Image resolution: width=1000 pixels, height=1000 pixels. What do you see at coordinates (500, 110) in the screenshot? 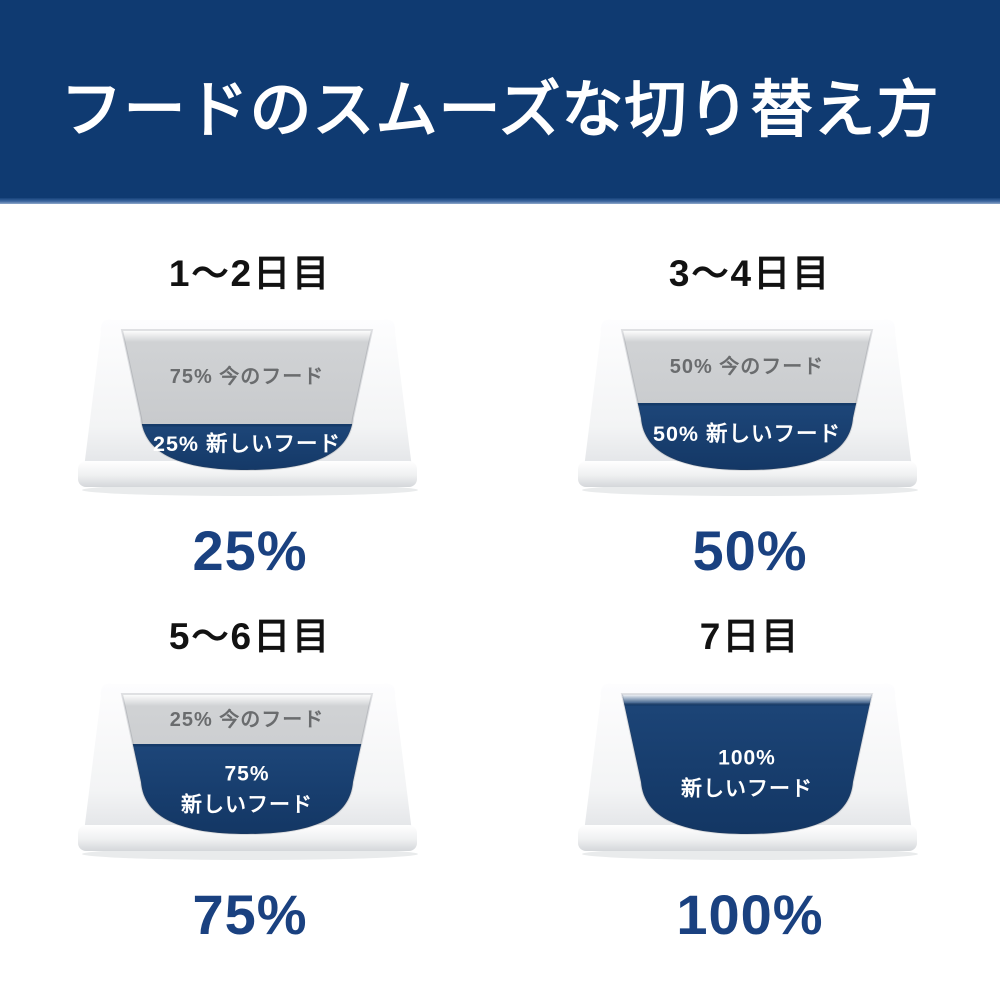
I see `page-title: フードのスムーズな切り替え方` at bounding box center [500, 110].